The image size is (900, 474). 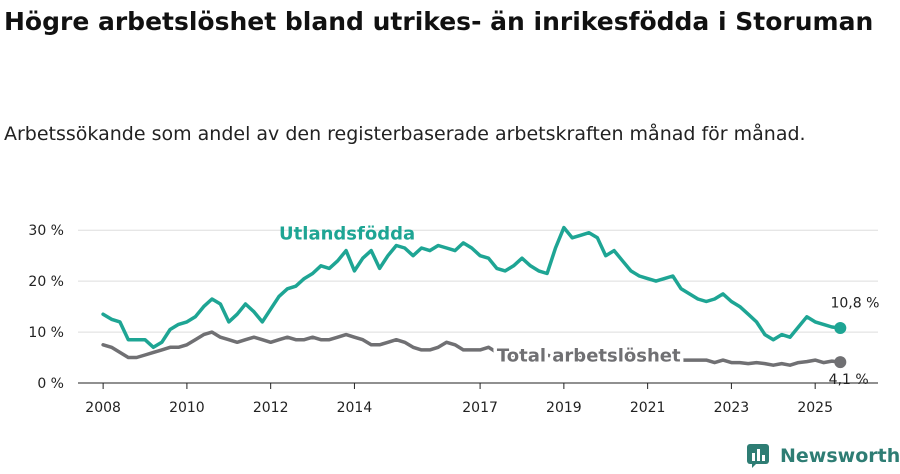 What do you see at coordinates (472, 348) in the screenshot?
I see `series-line-total` at bounding box center [472, 348].